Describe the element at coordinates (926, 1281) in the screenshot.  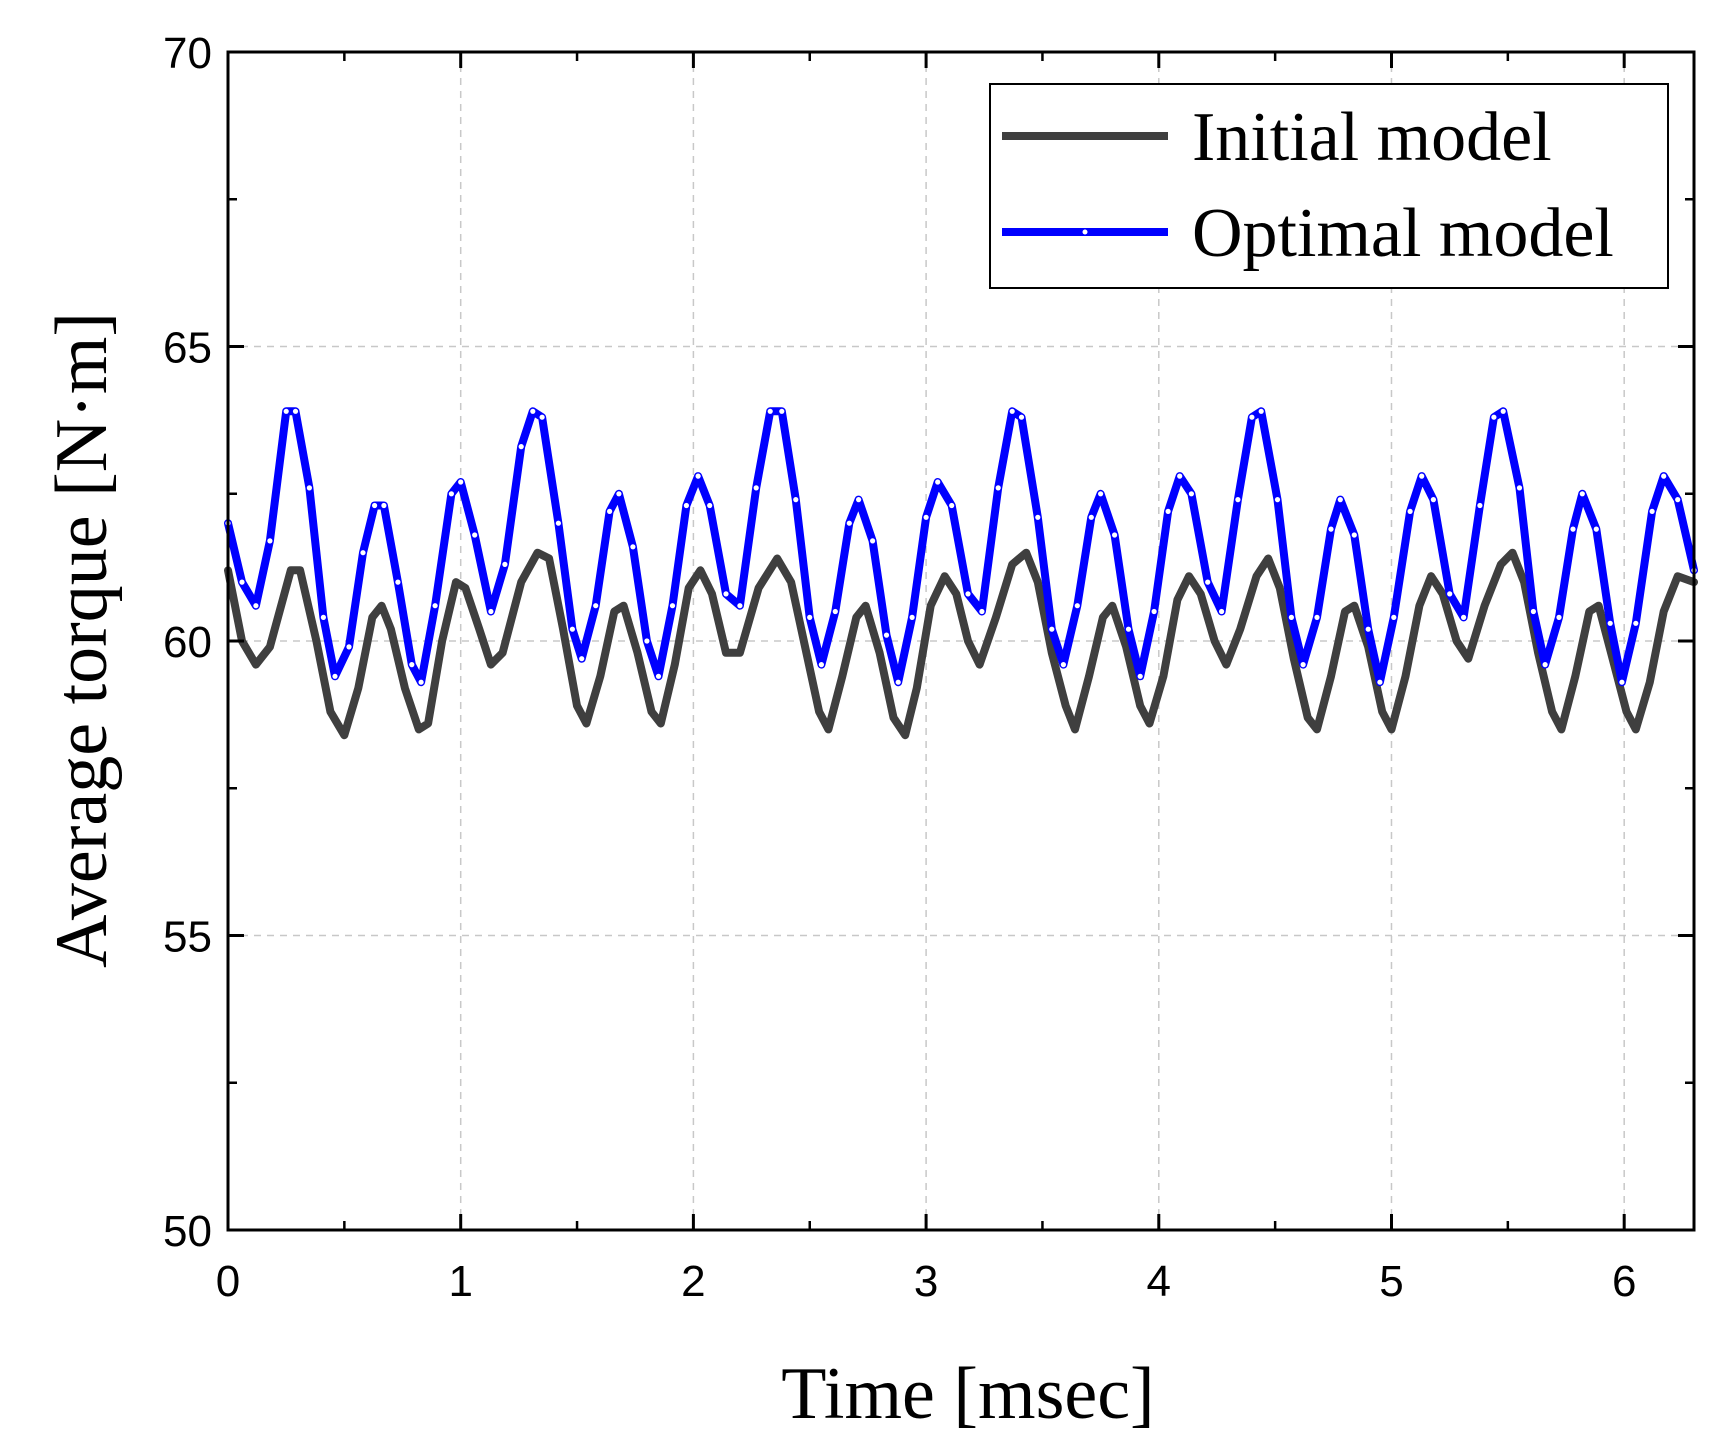
I see `x-tick-label: 3` at that location.